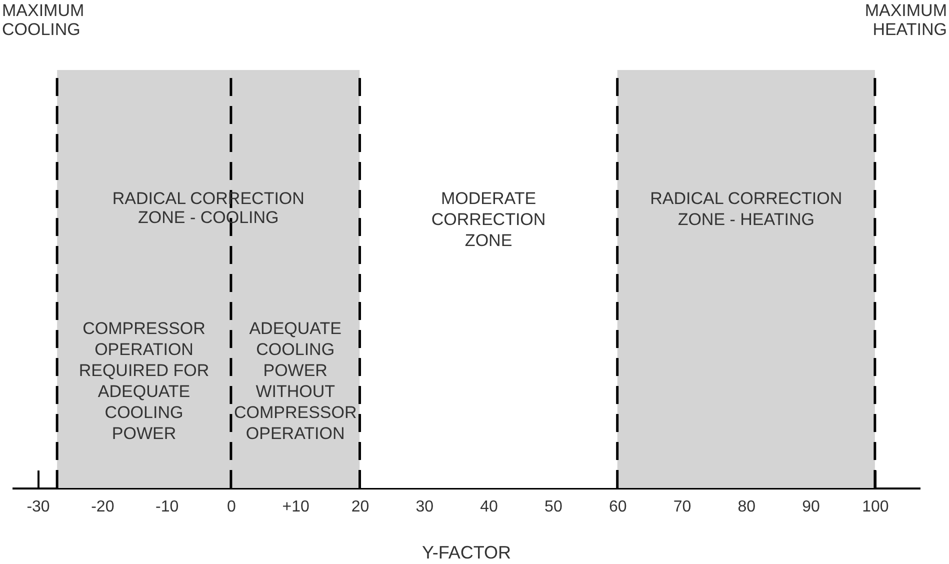 This screenshot has width=949, height=564. I want to click on text: MAXIMUM HEATING, so click(905, 20).